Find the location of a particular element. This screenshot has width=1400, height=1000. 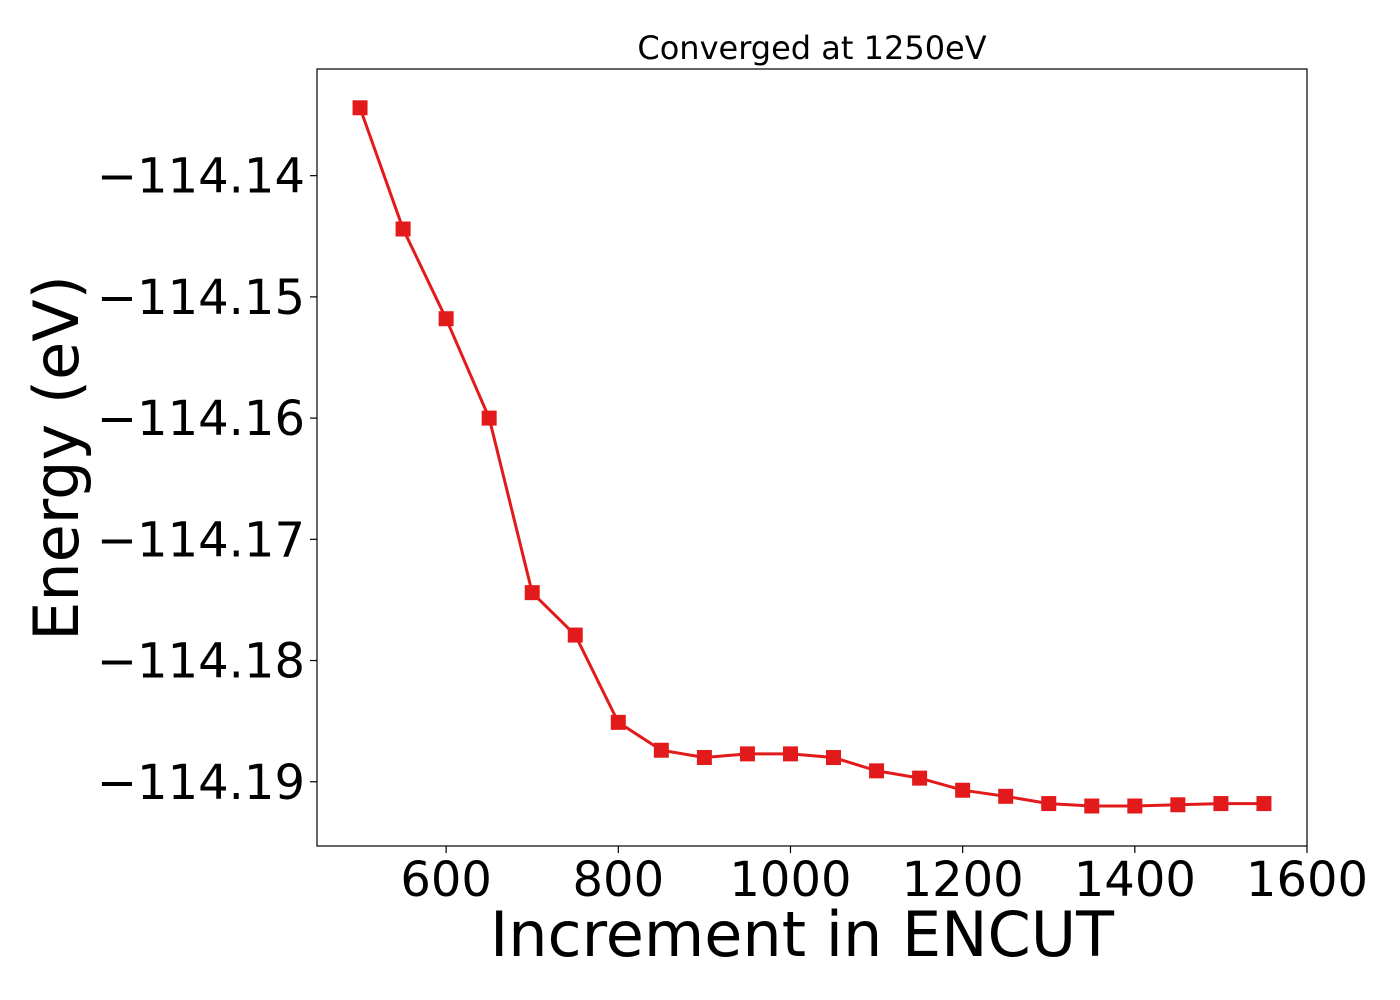

x-tick-label: 1200 is located at coordinates (963, 880).